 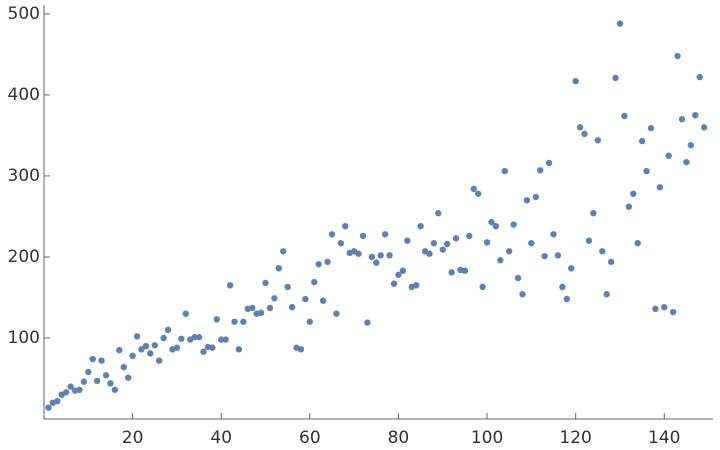 I want to click on y-tick-label: 100, so click(x=24, y=338).